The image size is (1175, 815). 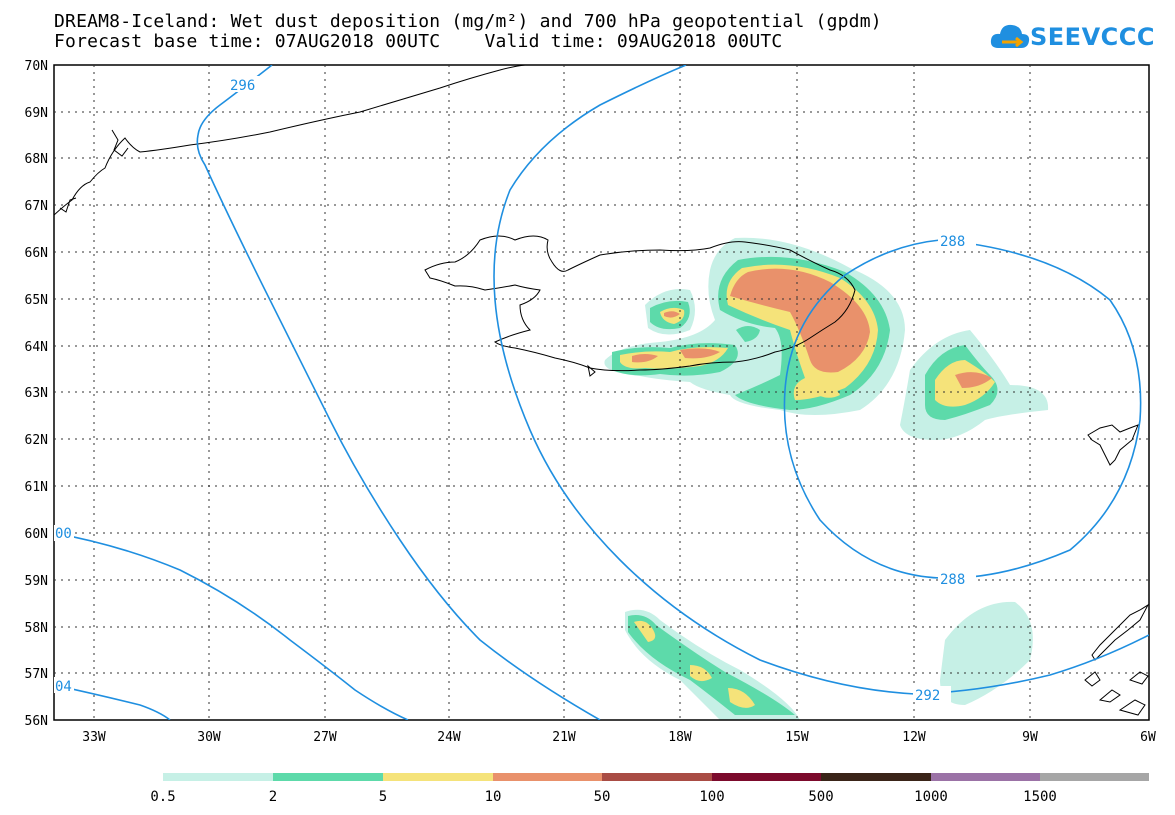 What do you see at coordinates (325, 737) in the screenshot?
I see `lon-label: 27W` at bounding box center [325, 737].